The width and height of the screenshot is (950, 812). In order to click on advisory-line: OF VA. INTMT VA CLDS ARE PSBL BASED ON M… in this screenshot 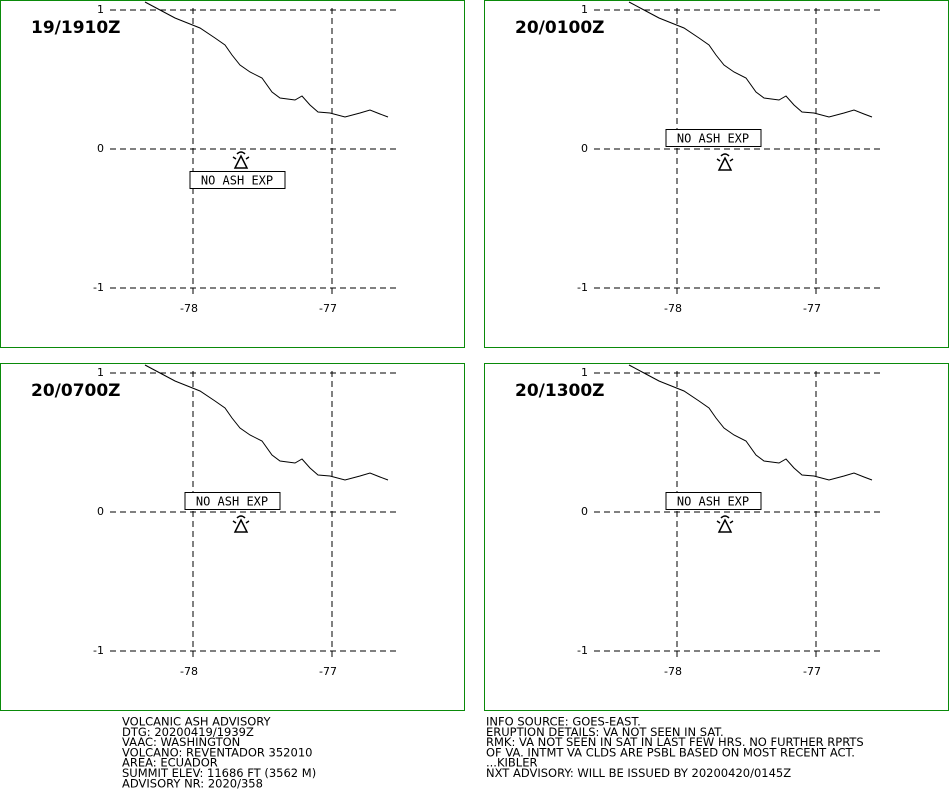, I will do `click(670, 752)`.